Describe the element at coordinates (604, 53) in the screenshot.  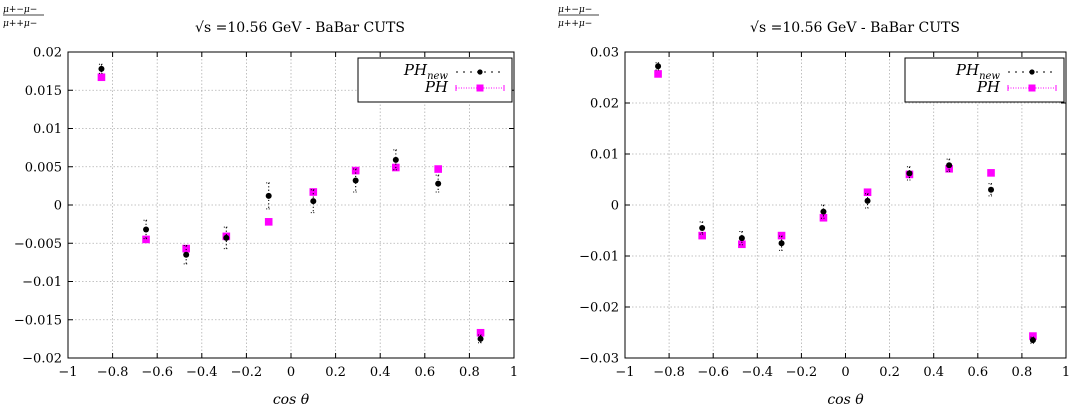
I see `y-tick-label: 0.03` at that location.